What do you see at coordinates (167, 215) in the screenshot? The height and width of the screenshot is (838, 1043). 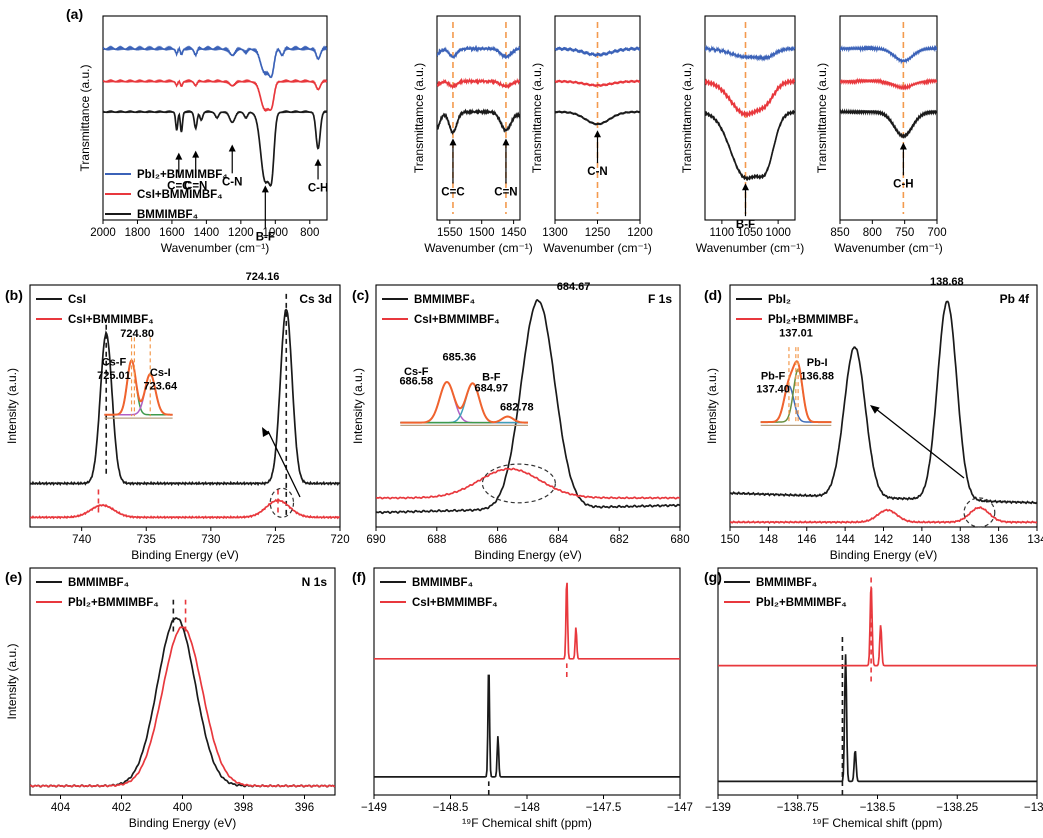 I see `legend-label: BMMIMBF₄` at bounding box center [167, 215].